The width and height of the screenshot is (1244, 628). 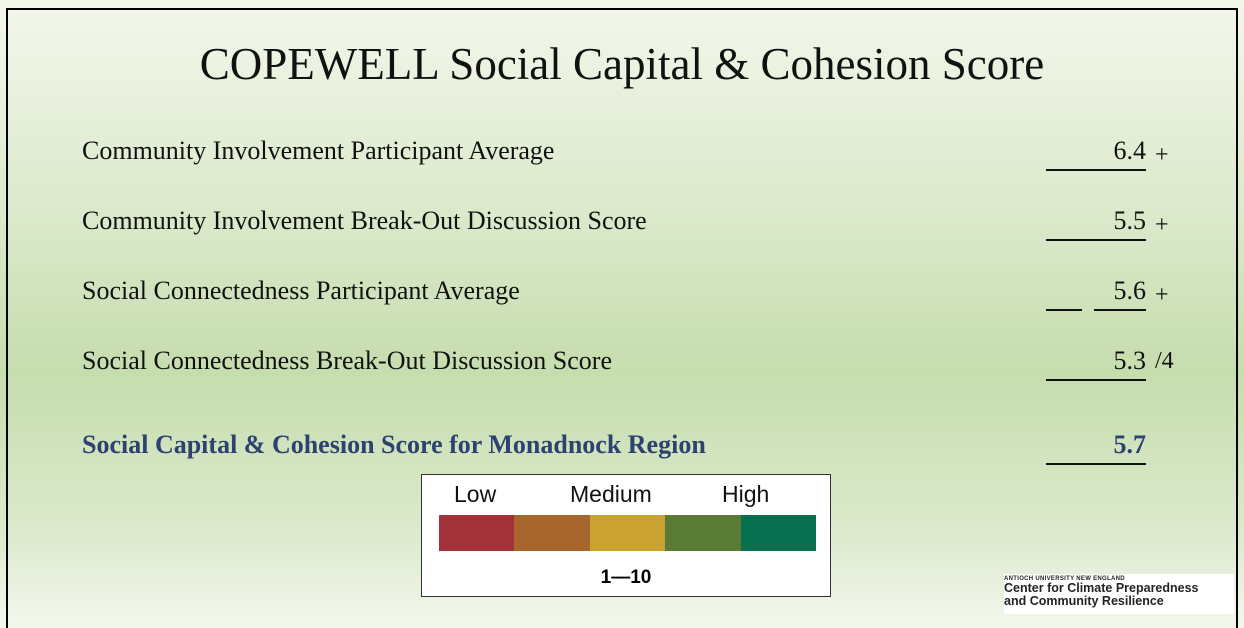 I want to click on legend-scale: 1—10, so click(x=626, y=577).